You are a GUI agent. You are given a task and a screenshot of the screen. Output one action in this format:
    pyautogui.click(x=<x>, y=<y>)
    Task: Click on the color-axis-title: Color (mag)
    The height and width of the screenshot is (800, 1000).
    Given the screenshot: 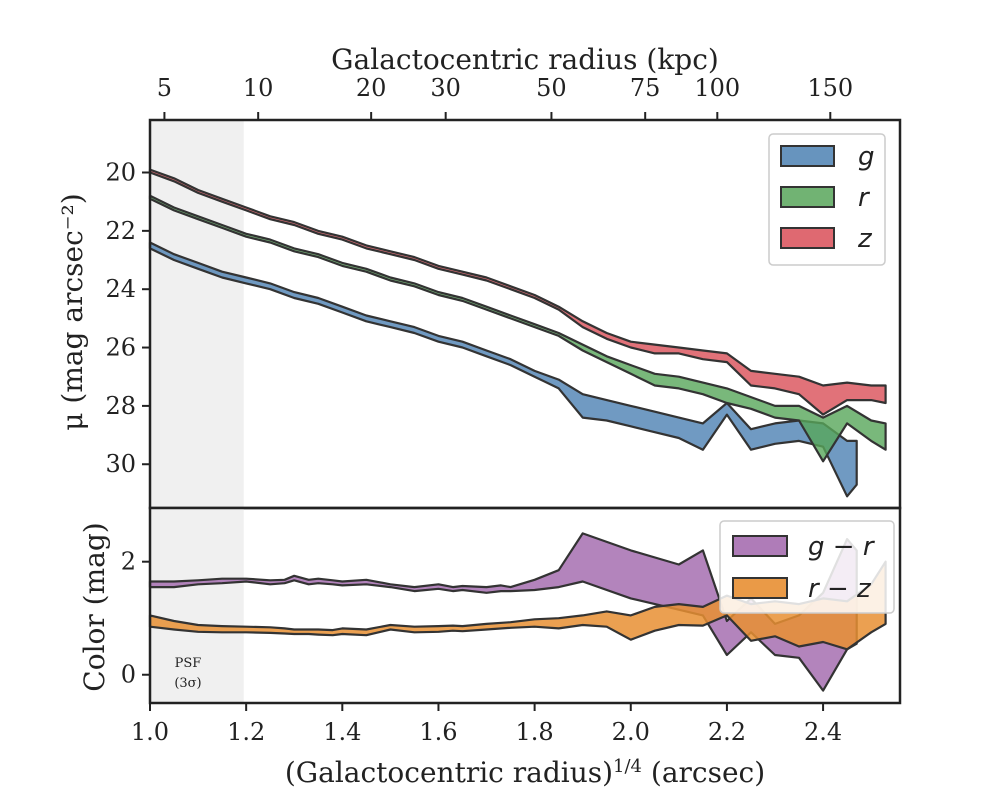 What is the action you would take?
    pyautogui.click(x=94, y=606)
    